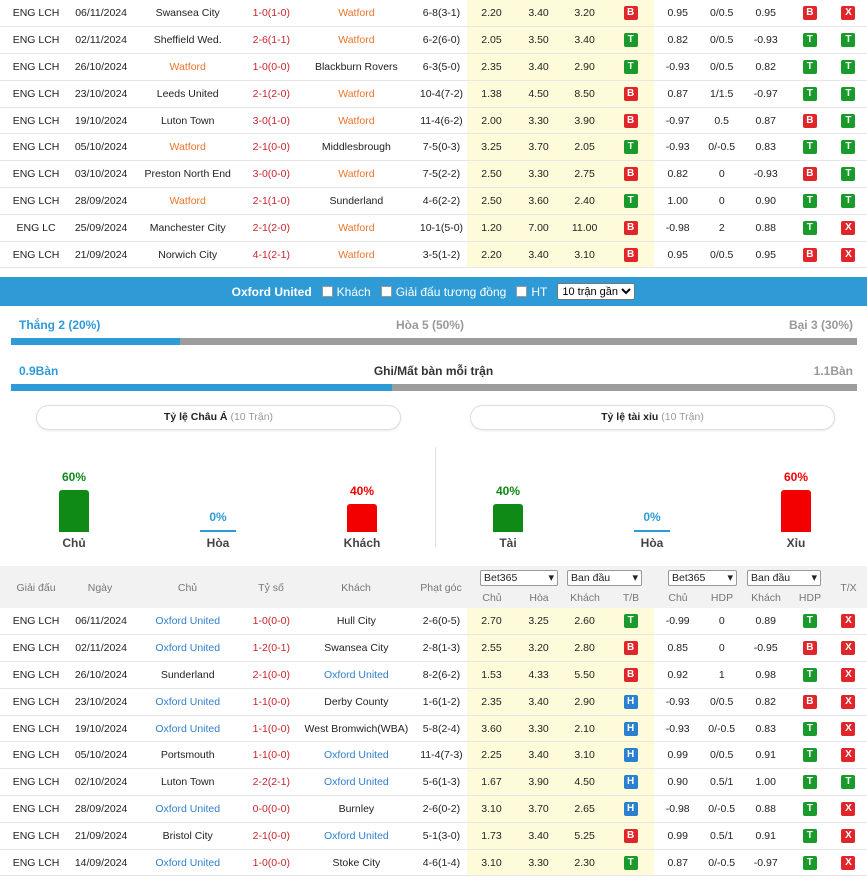  Describe the element at coordinates (765, 755) in the screenshot. I see `cell-hdp-away: 0.91` at that location.